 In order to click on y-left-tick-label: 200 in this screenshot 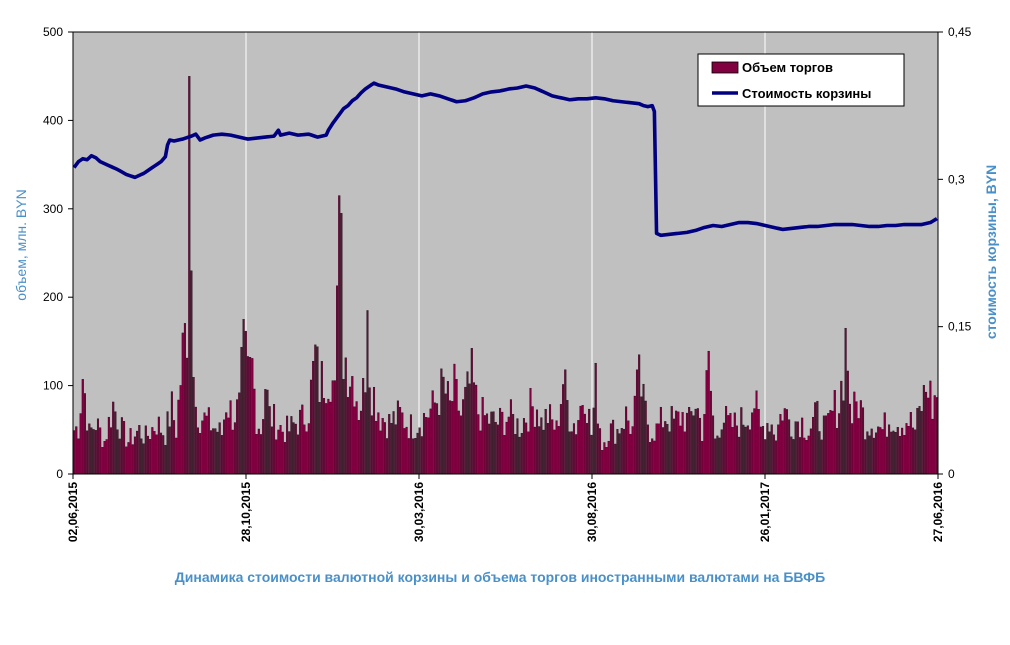, I will do `click(53, 297)`.